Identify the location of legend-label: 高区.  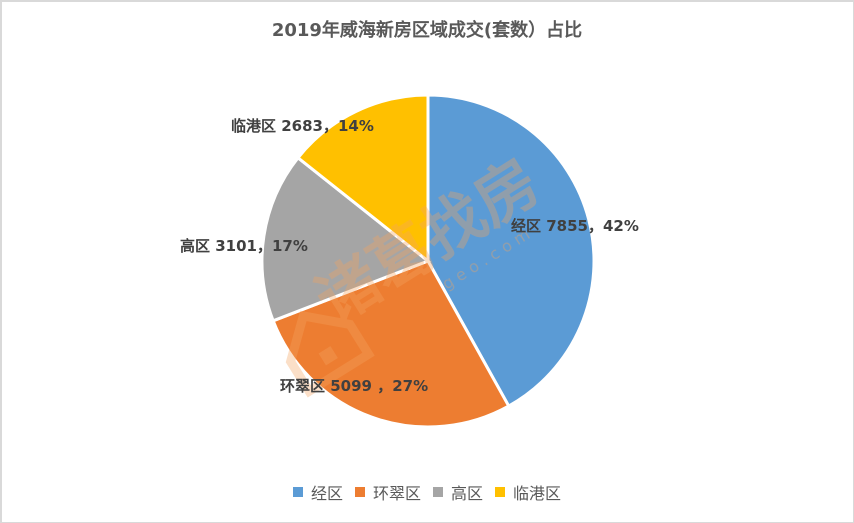
(467, 493).